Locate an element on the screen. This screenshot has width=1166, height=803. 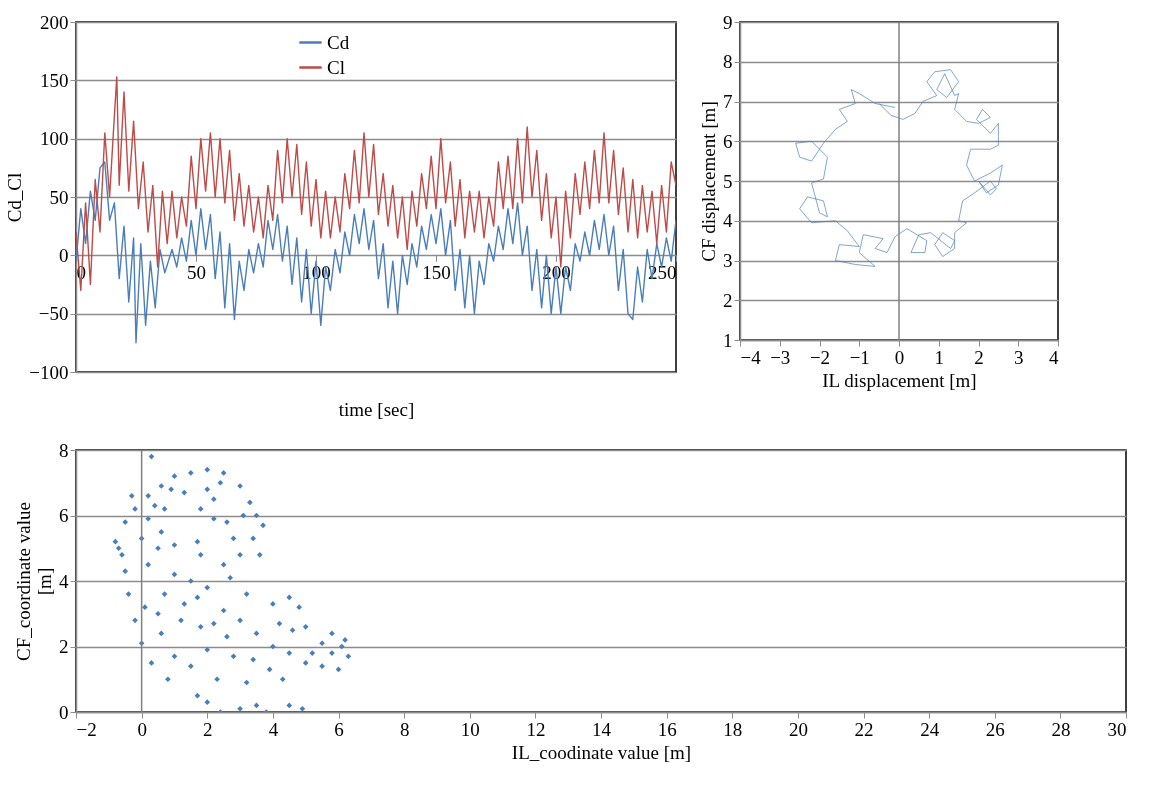
x-tick-label: 16 is located at coordinates (667, 729).